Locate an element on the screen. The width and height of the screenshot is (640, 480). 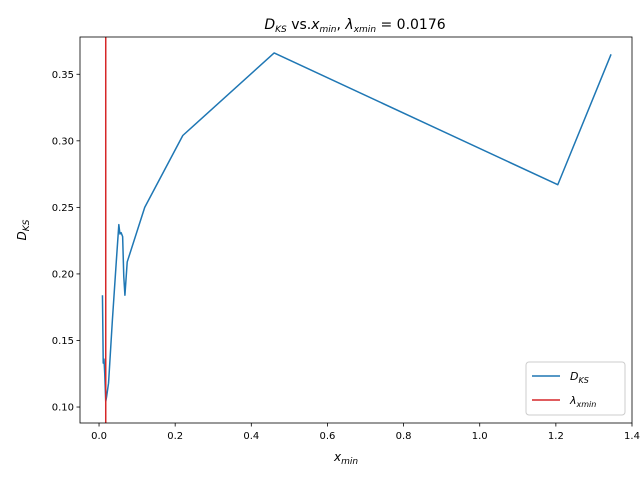
x-tick-label: 0.6 is located at coordinates (327, 436).